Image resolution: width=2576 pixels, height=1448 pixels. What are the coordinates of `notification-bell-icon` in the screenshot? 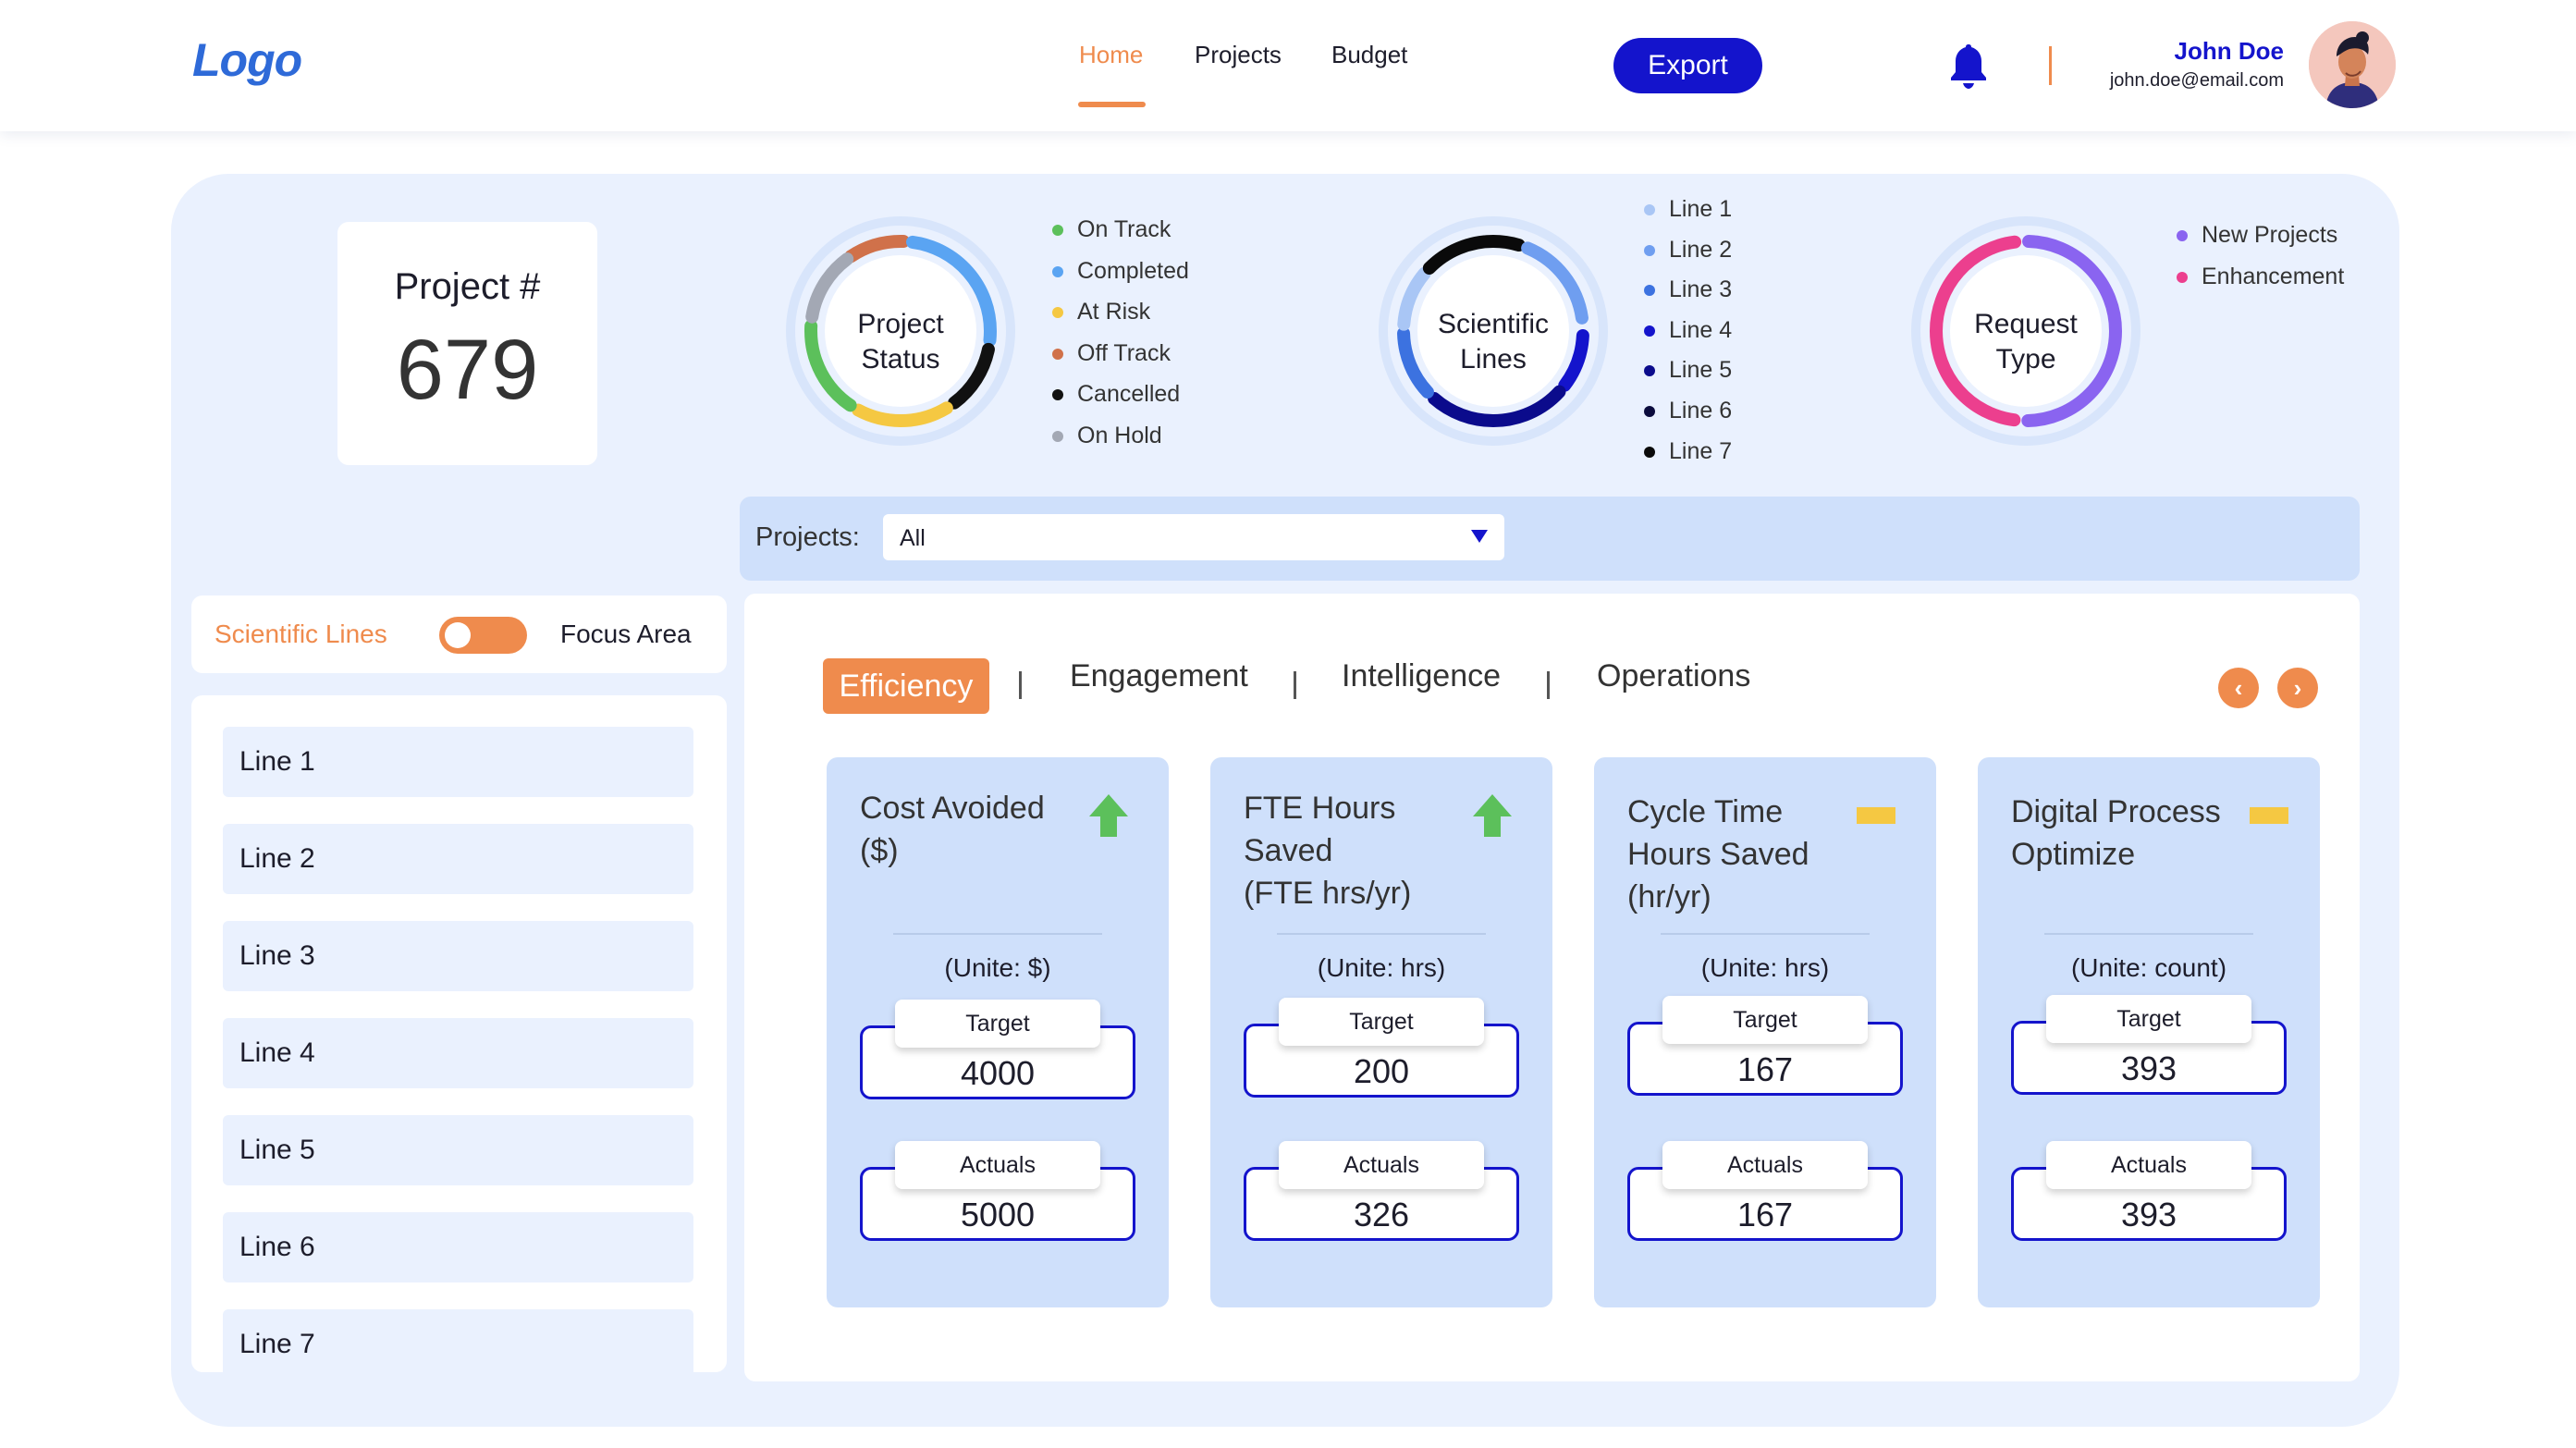 It's located at (1969, 66).